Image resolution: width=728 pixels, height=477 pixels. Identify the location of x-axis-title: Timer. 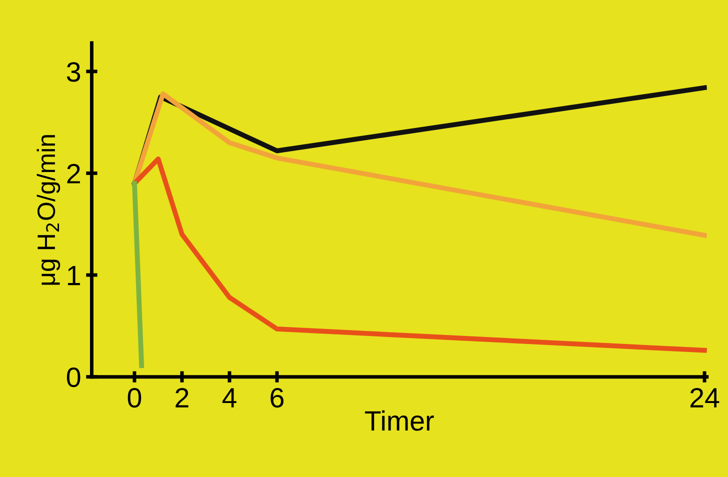
(399, 420).